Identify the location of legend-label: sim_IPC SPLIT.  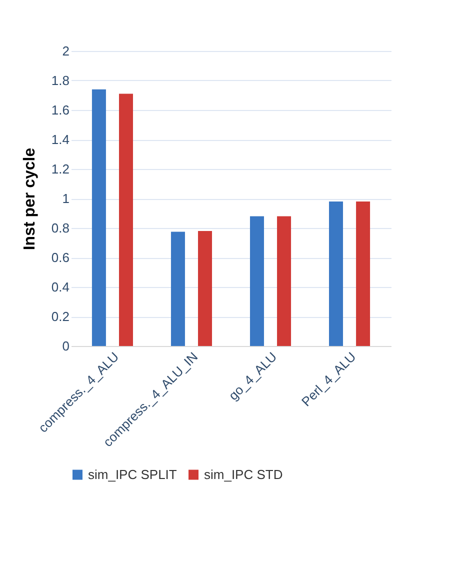
(132, 474).